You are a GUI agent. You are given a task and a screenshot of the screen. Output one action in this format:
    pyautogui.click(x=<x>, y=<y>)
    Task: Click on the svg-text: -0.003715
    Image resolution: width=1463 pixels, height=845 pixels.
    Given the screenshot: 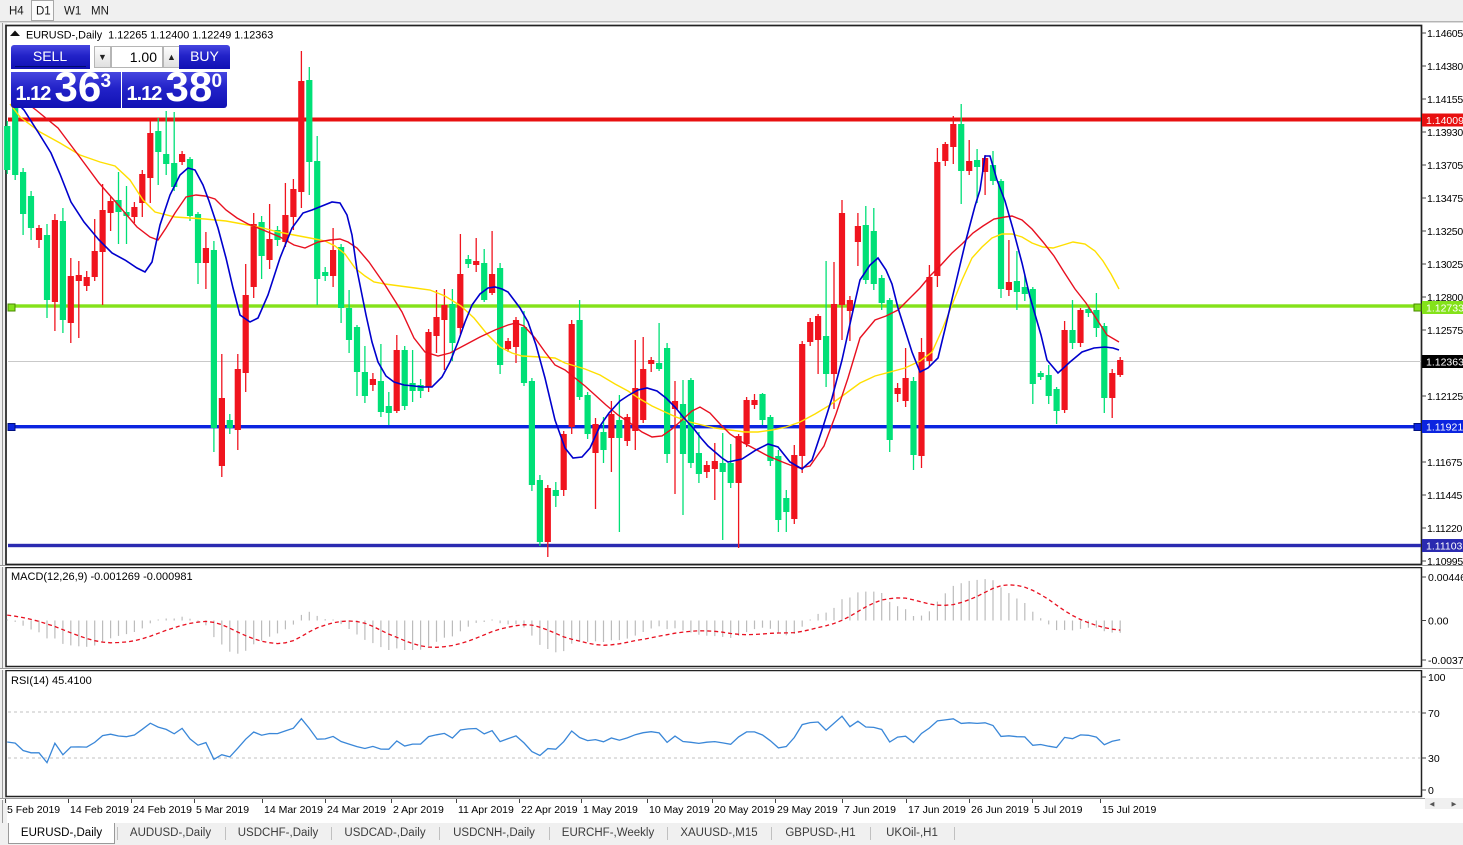 What is the action you would take?
    pyautogui.click(x=1445, y=661)
    